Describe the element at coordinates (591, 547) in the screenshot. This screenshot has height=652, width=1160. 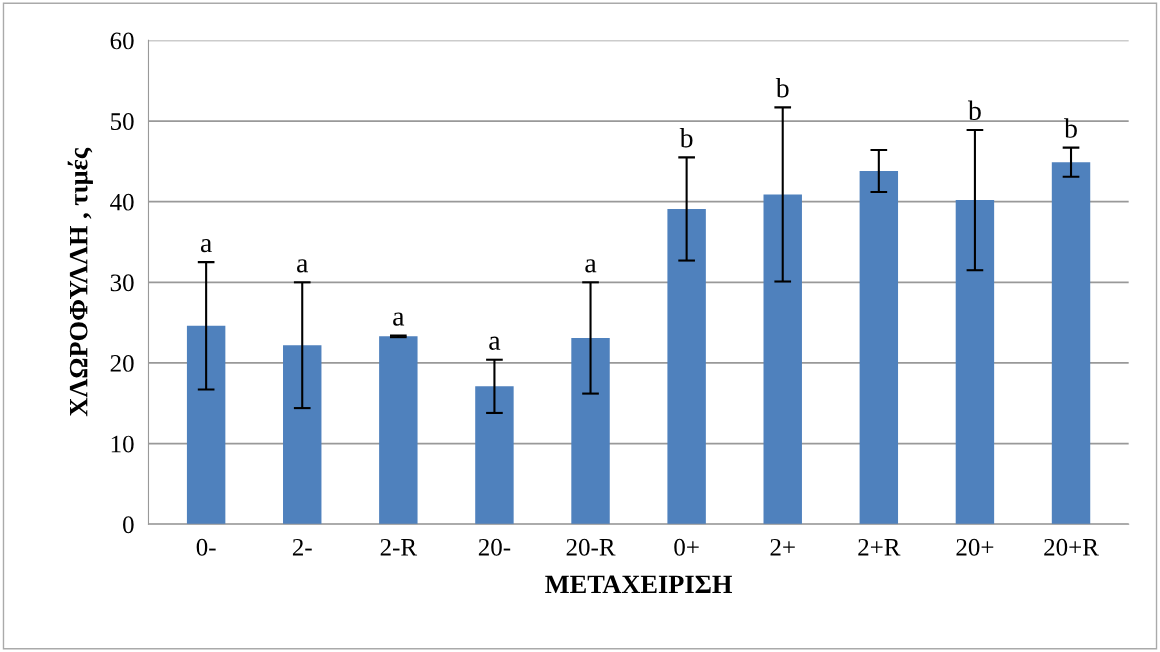
I see `x-tick-label: 20-R` at that location.